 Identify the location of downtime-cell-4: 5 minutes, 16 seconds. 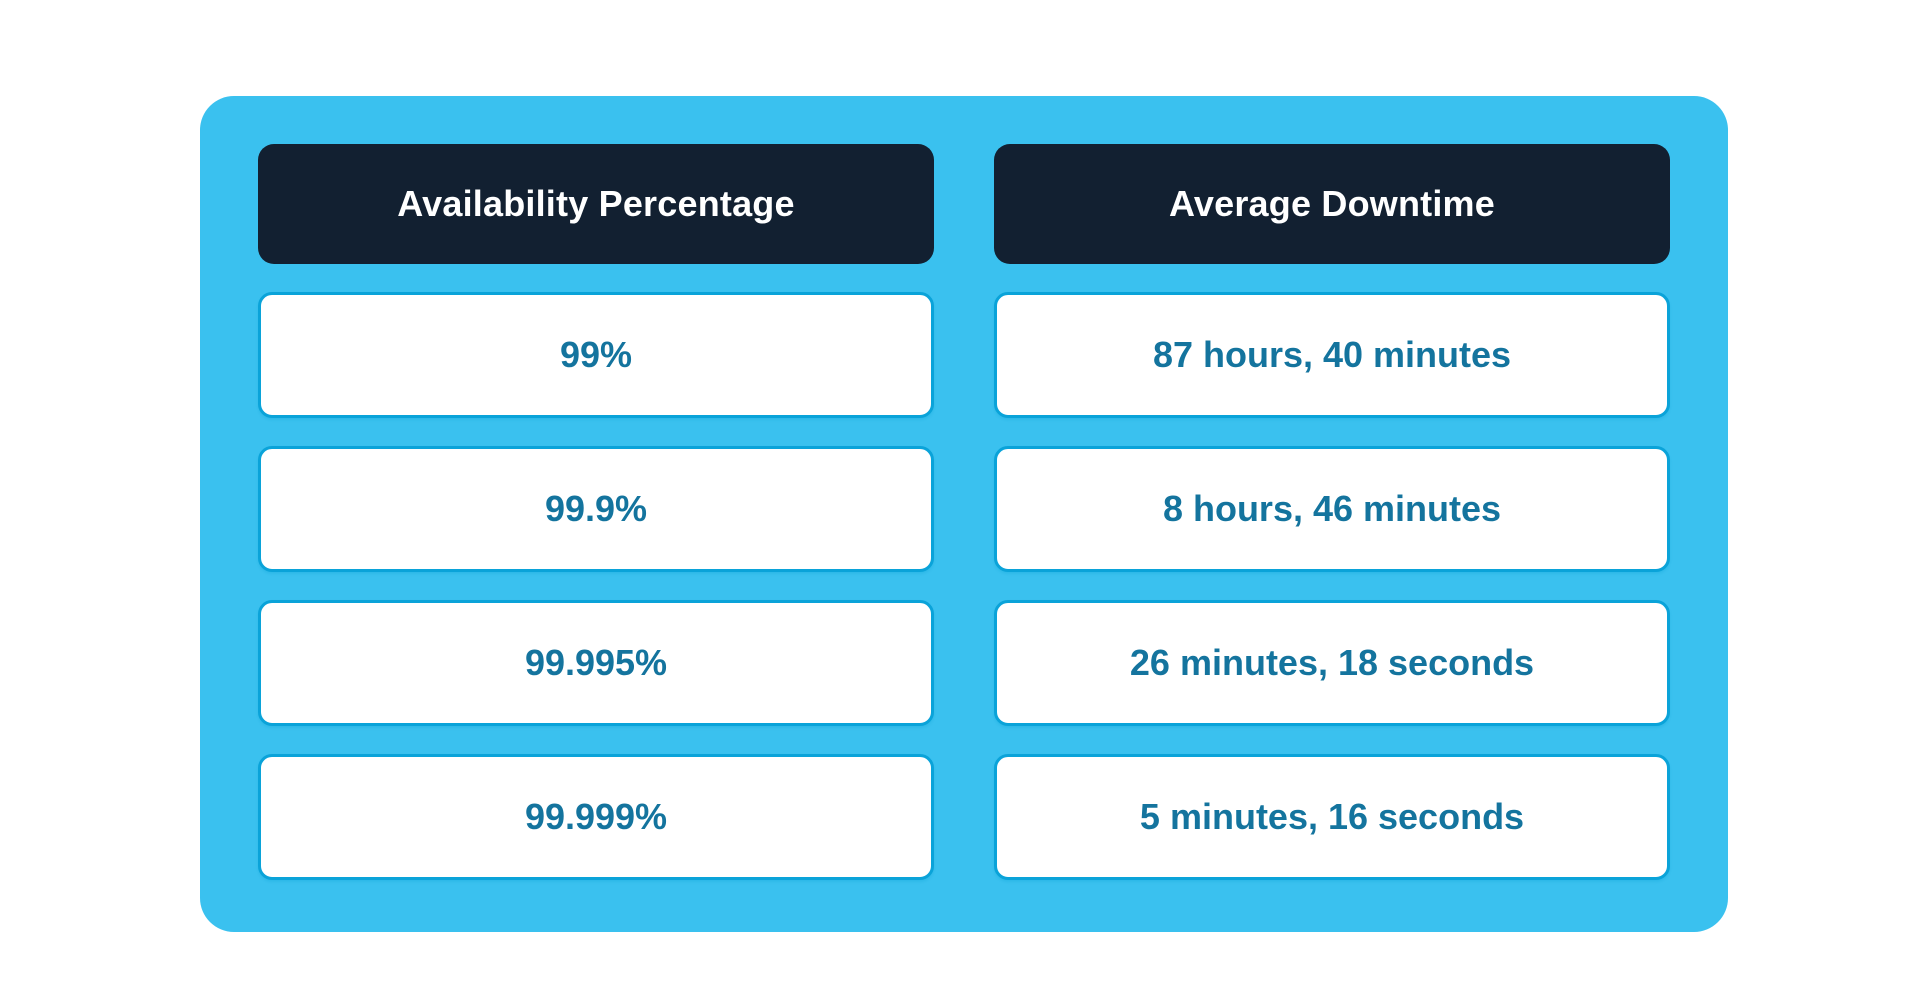
(1332, 817).